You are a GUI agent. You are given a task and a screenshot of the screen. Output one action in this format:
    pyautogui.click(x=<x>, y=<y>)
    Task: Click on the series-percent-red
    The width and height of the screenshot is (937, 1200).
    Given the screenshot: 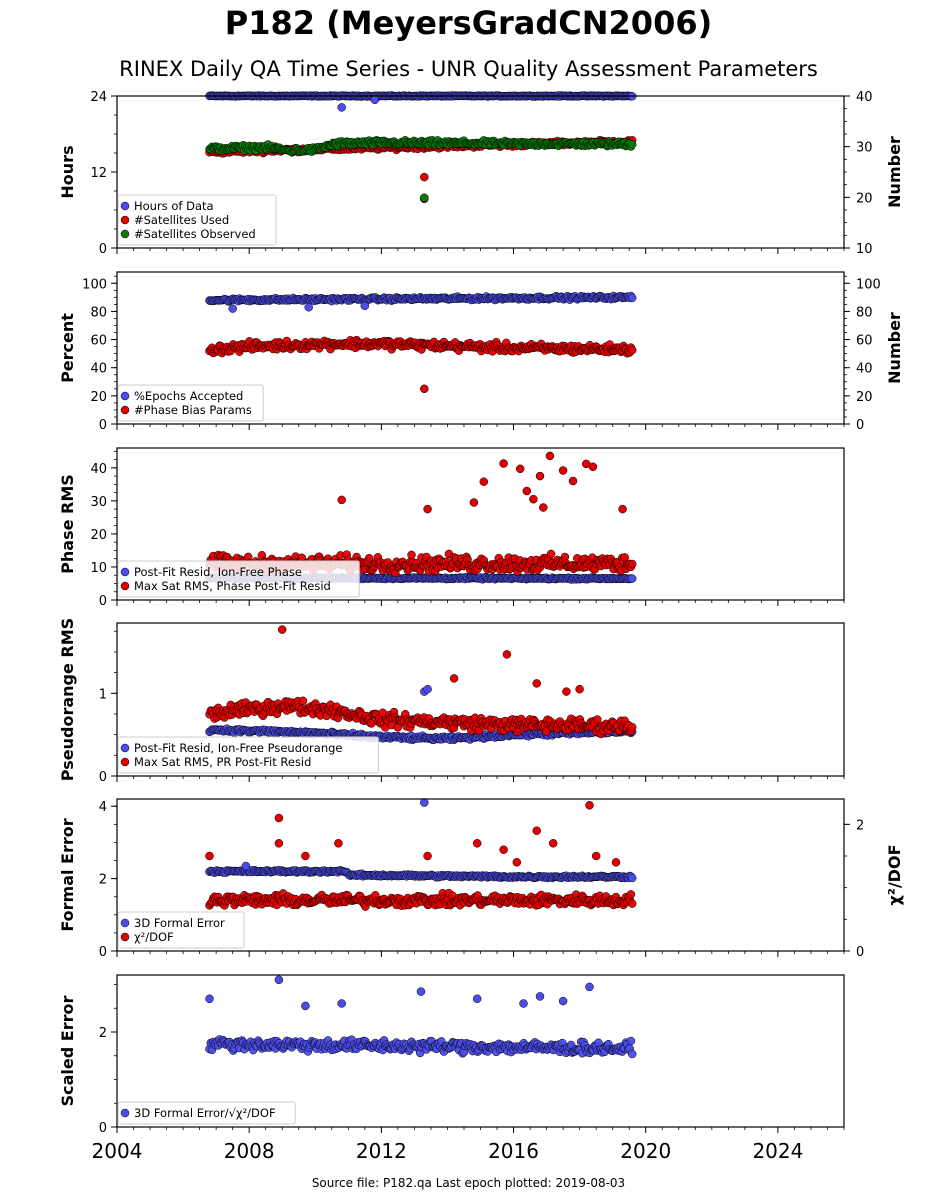 What is the action you would take?
    pyautogui.click(x=421, y=364)
    